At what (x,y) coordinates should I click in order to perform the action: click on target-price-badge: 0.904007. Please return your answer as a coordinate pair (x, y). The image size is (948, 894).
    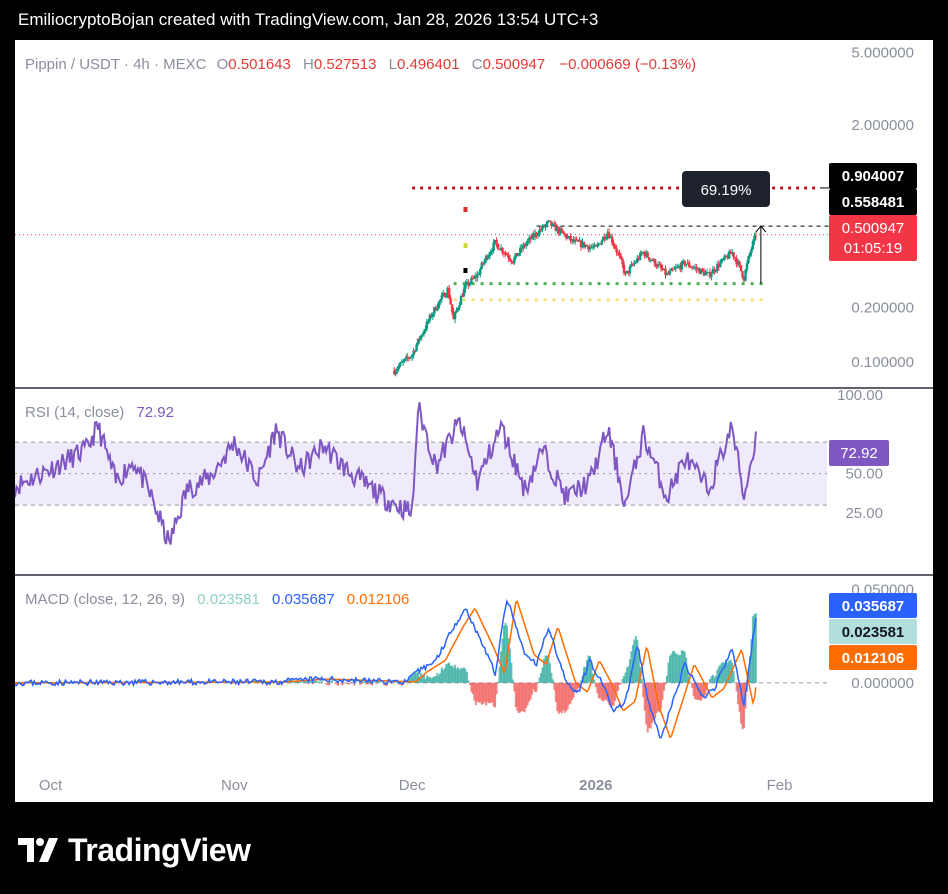
    Looking at the image, I should click on (873, 176).